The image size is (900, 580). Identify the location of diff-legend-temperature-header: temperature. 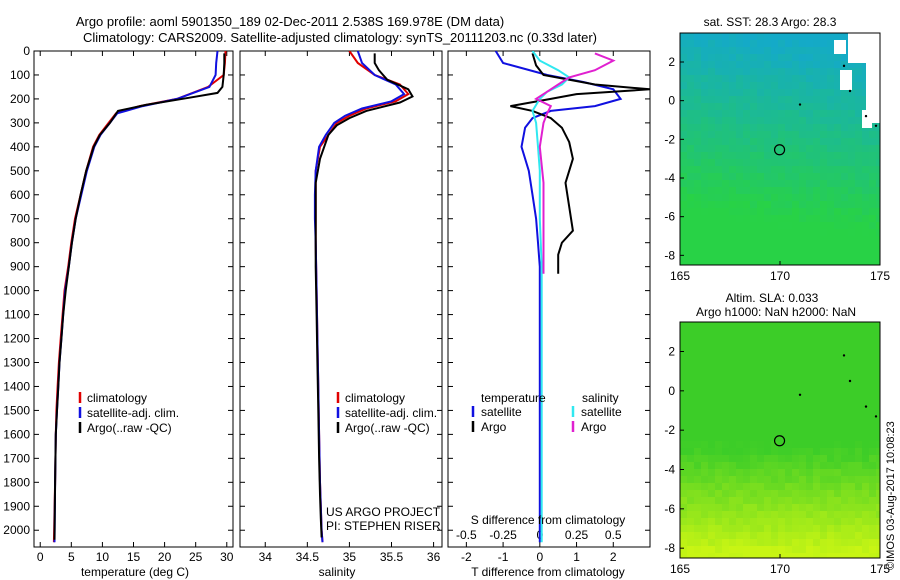
(513, 398).